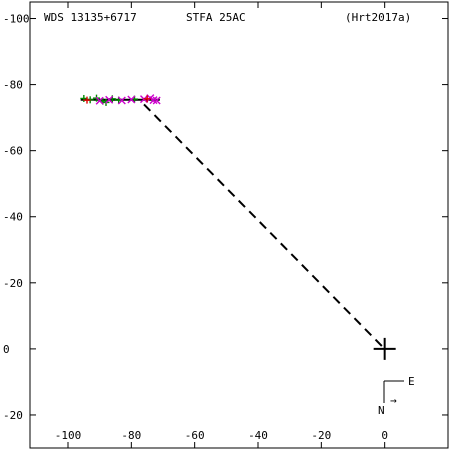 This screenshot has width=450, height=450. Describe the element at coordinates (258, 435) in the screenshot. I see `x-tick-label: -40` at that location.